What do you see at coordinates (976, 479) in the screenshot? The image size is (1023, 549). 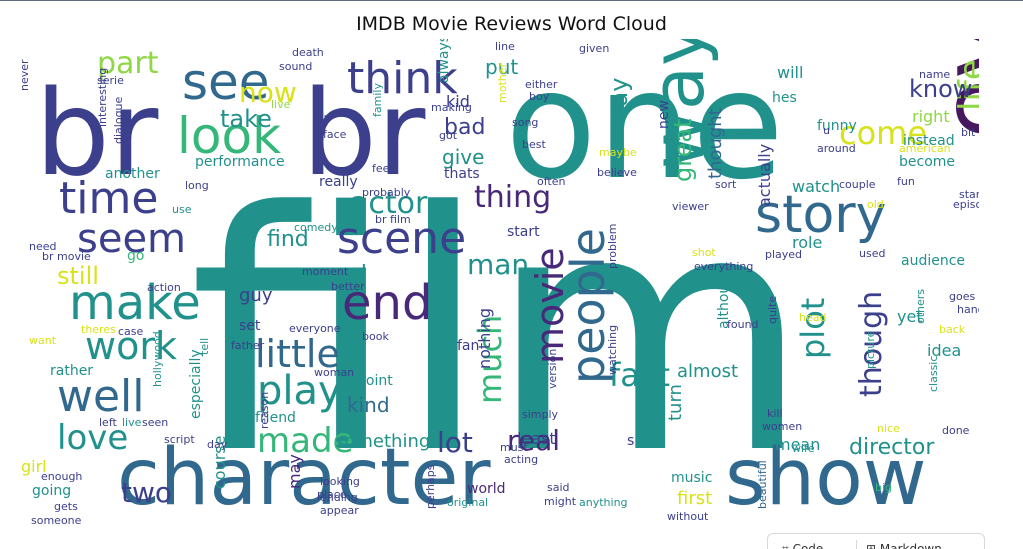 I see `cloud-word-many: many` at bounding box center [976, 479].